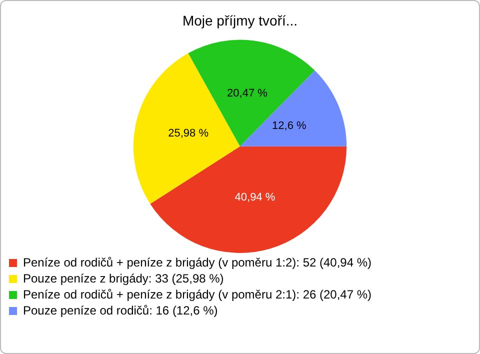 Image resolution: width=480 pixels, height=354 pixels. Describe the element at coordinates (247, 94) in the screenshot. I see `data-label: 20,47 %` at that location.